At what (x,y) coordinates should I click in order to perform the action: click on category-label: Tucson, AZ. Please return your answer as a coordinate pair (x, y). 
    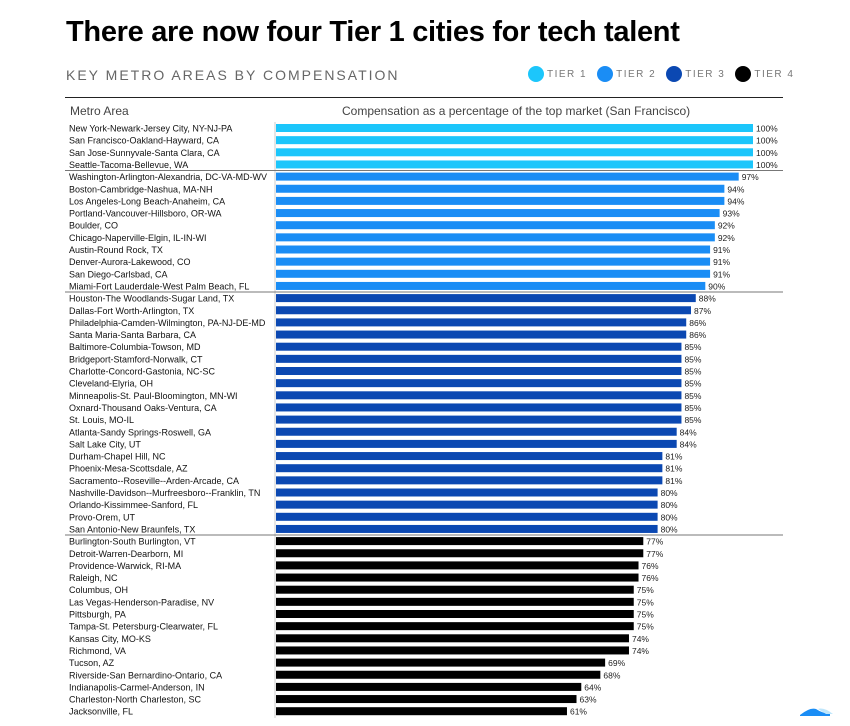
    Looking at the image, I should click on (92, 663).